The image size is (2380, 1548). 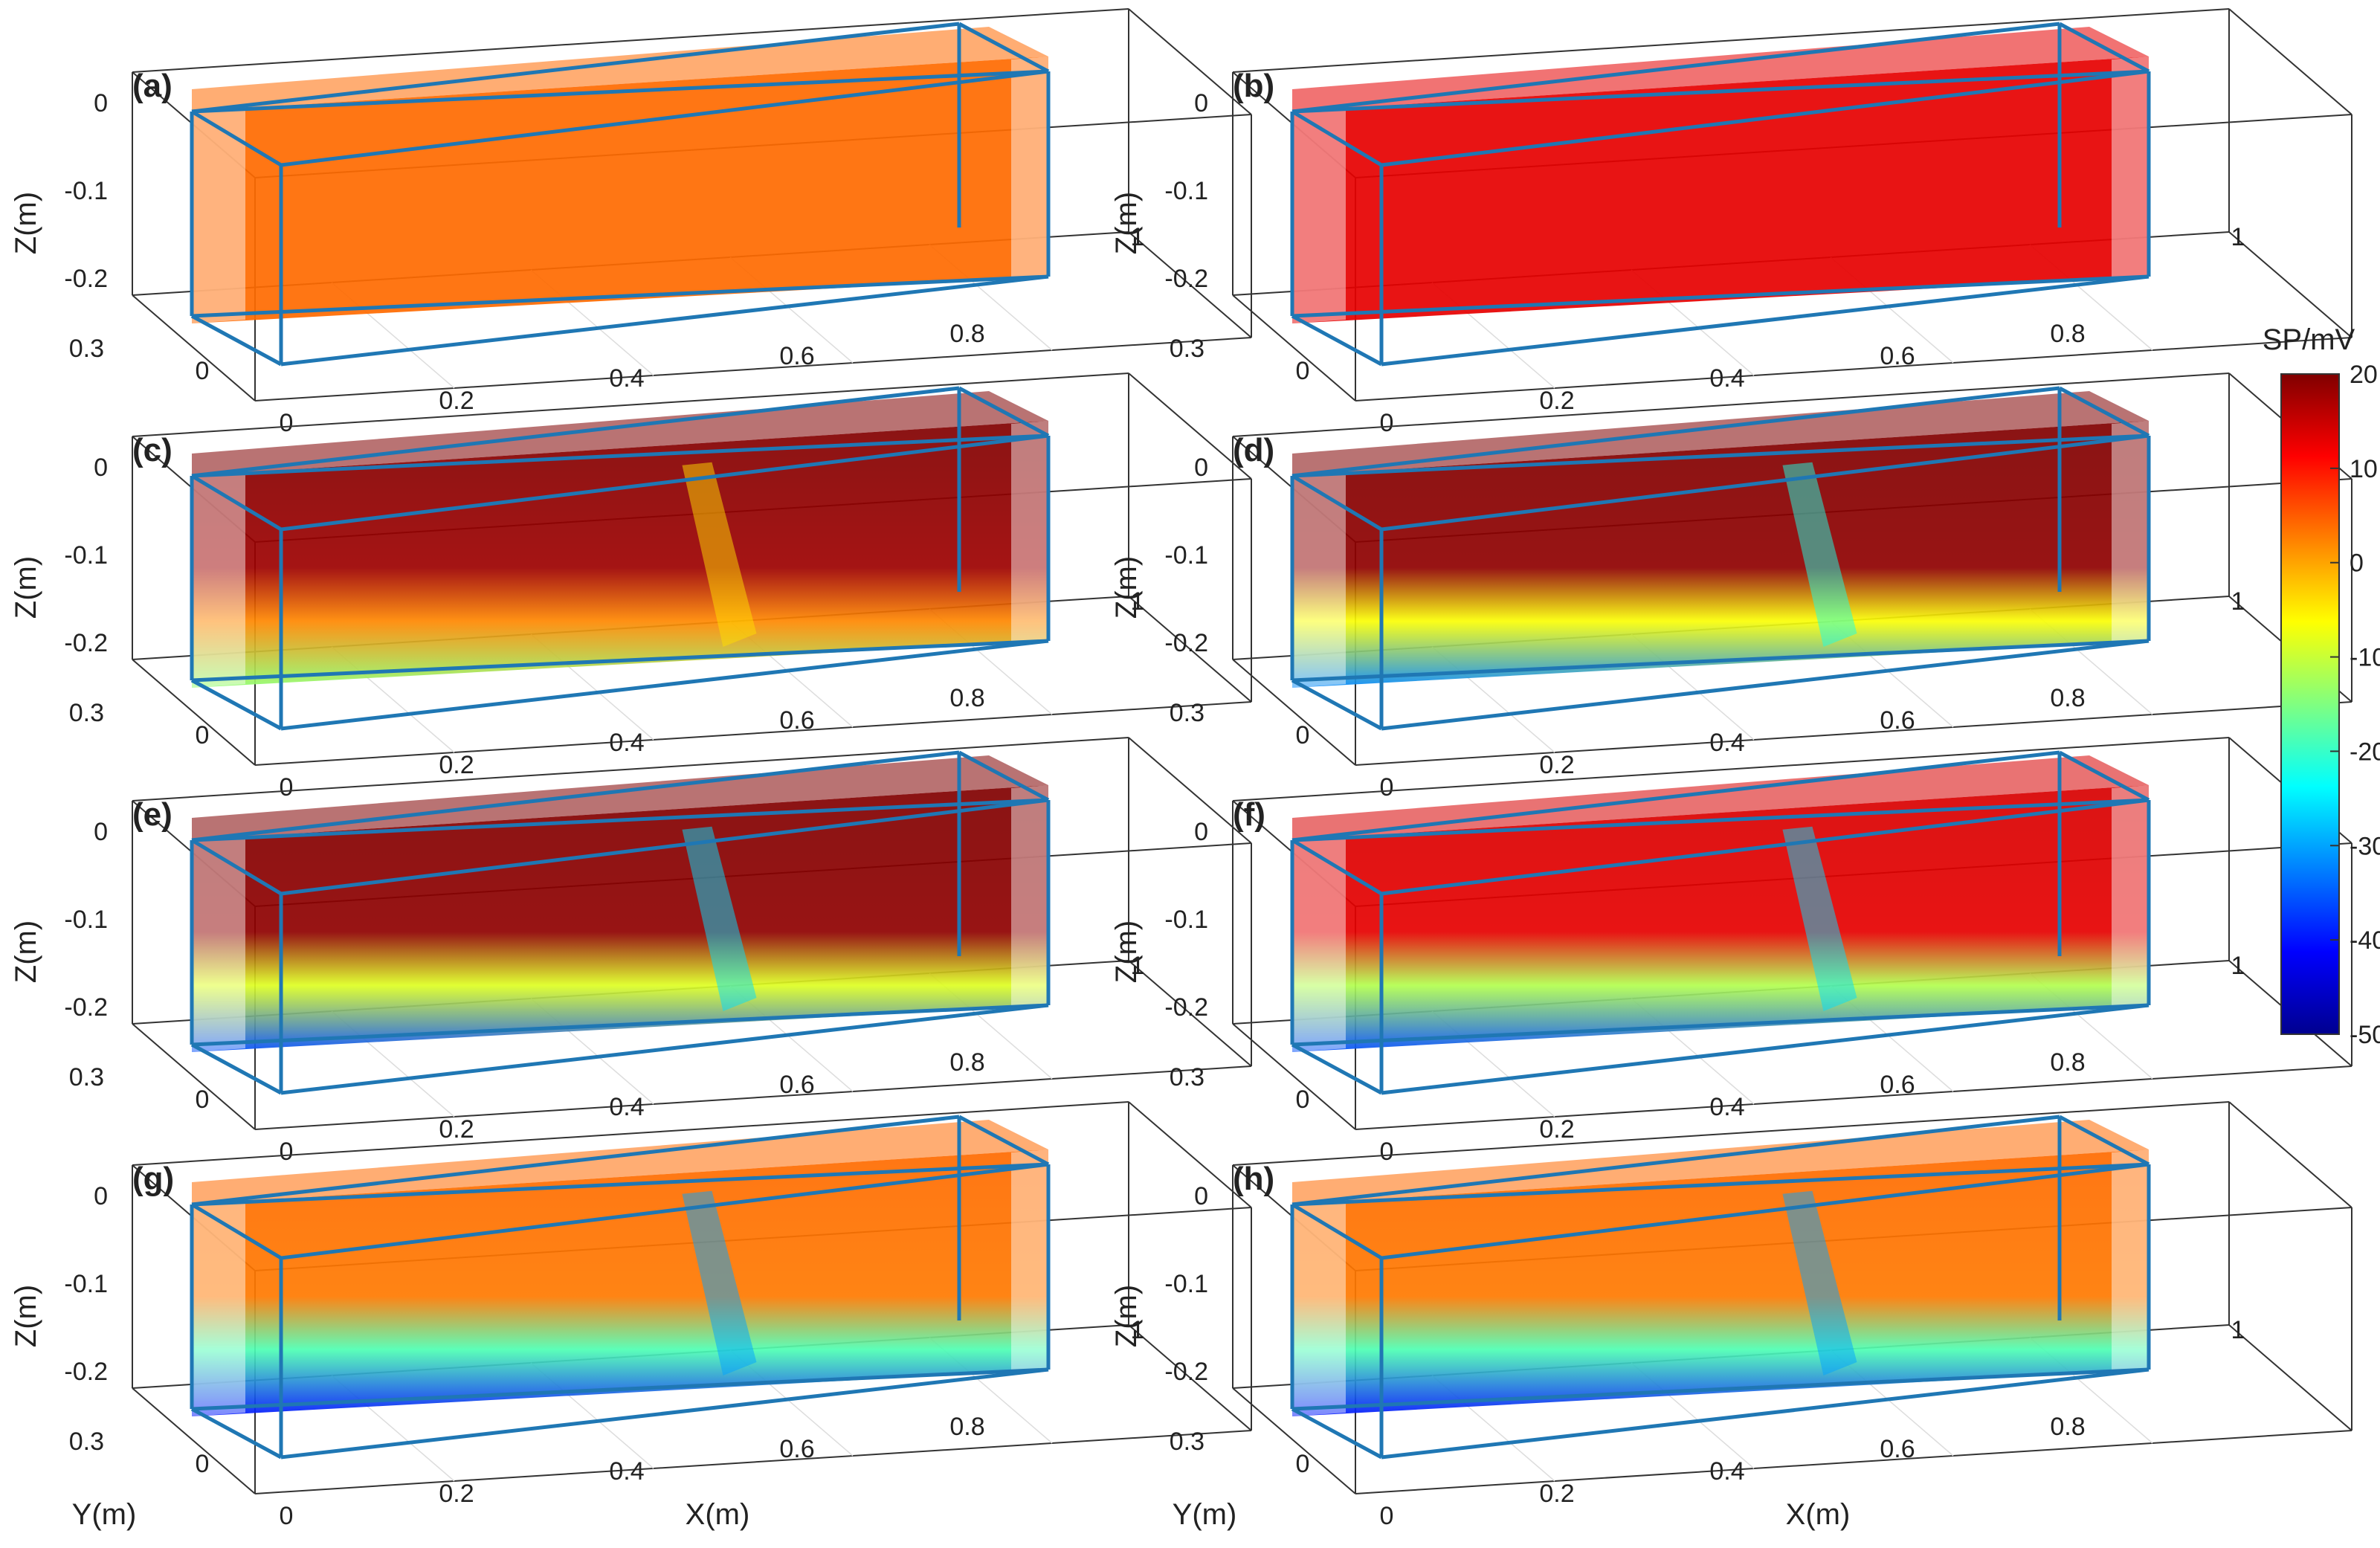 I want to click on z-axis-label: Z(m), so click(x=1126, y=1316).